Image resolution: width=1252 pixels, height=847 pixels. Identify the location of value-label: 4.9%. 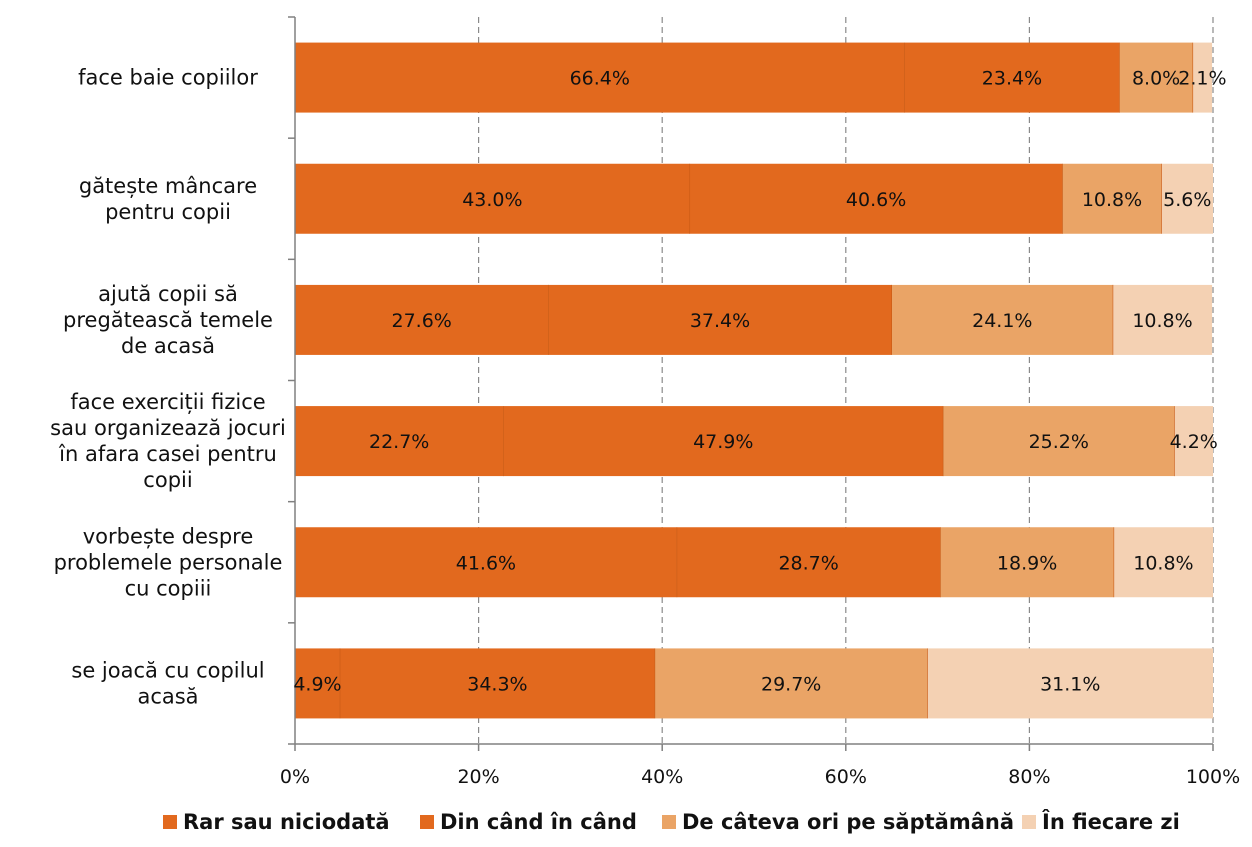
(317, 684).